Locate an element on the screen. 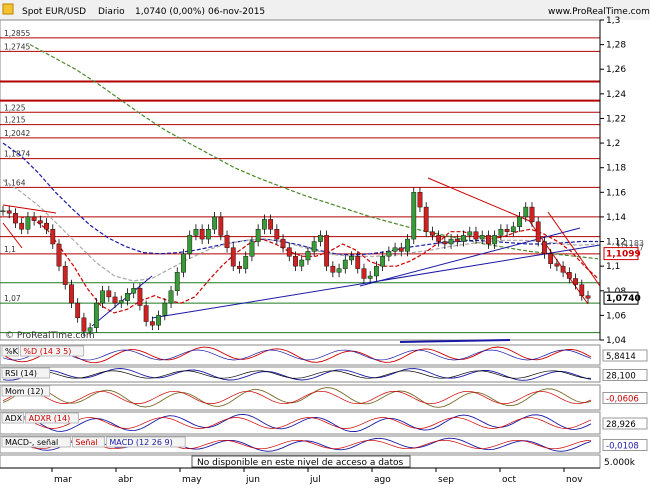  x-tick-label: mar is located at coordinates (63, 480).